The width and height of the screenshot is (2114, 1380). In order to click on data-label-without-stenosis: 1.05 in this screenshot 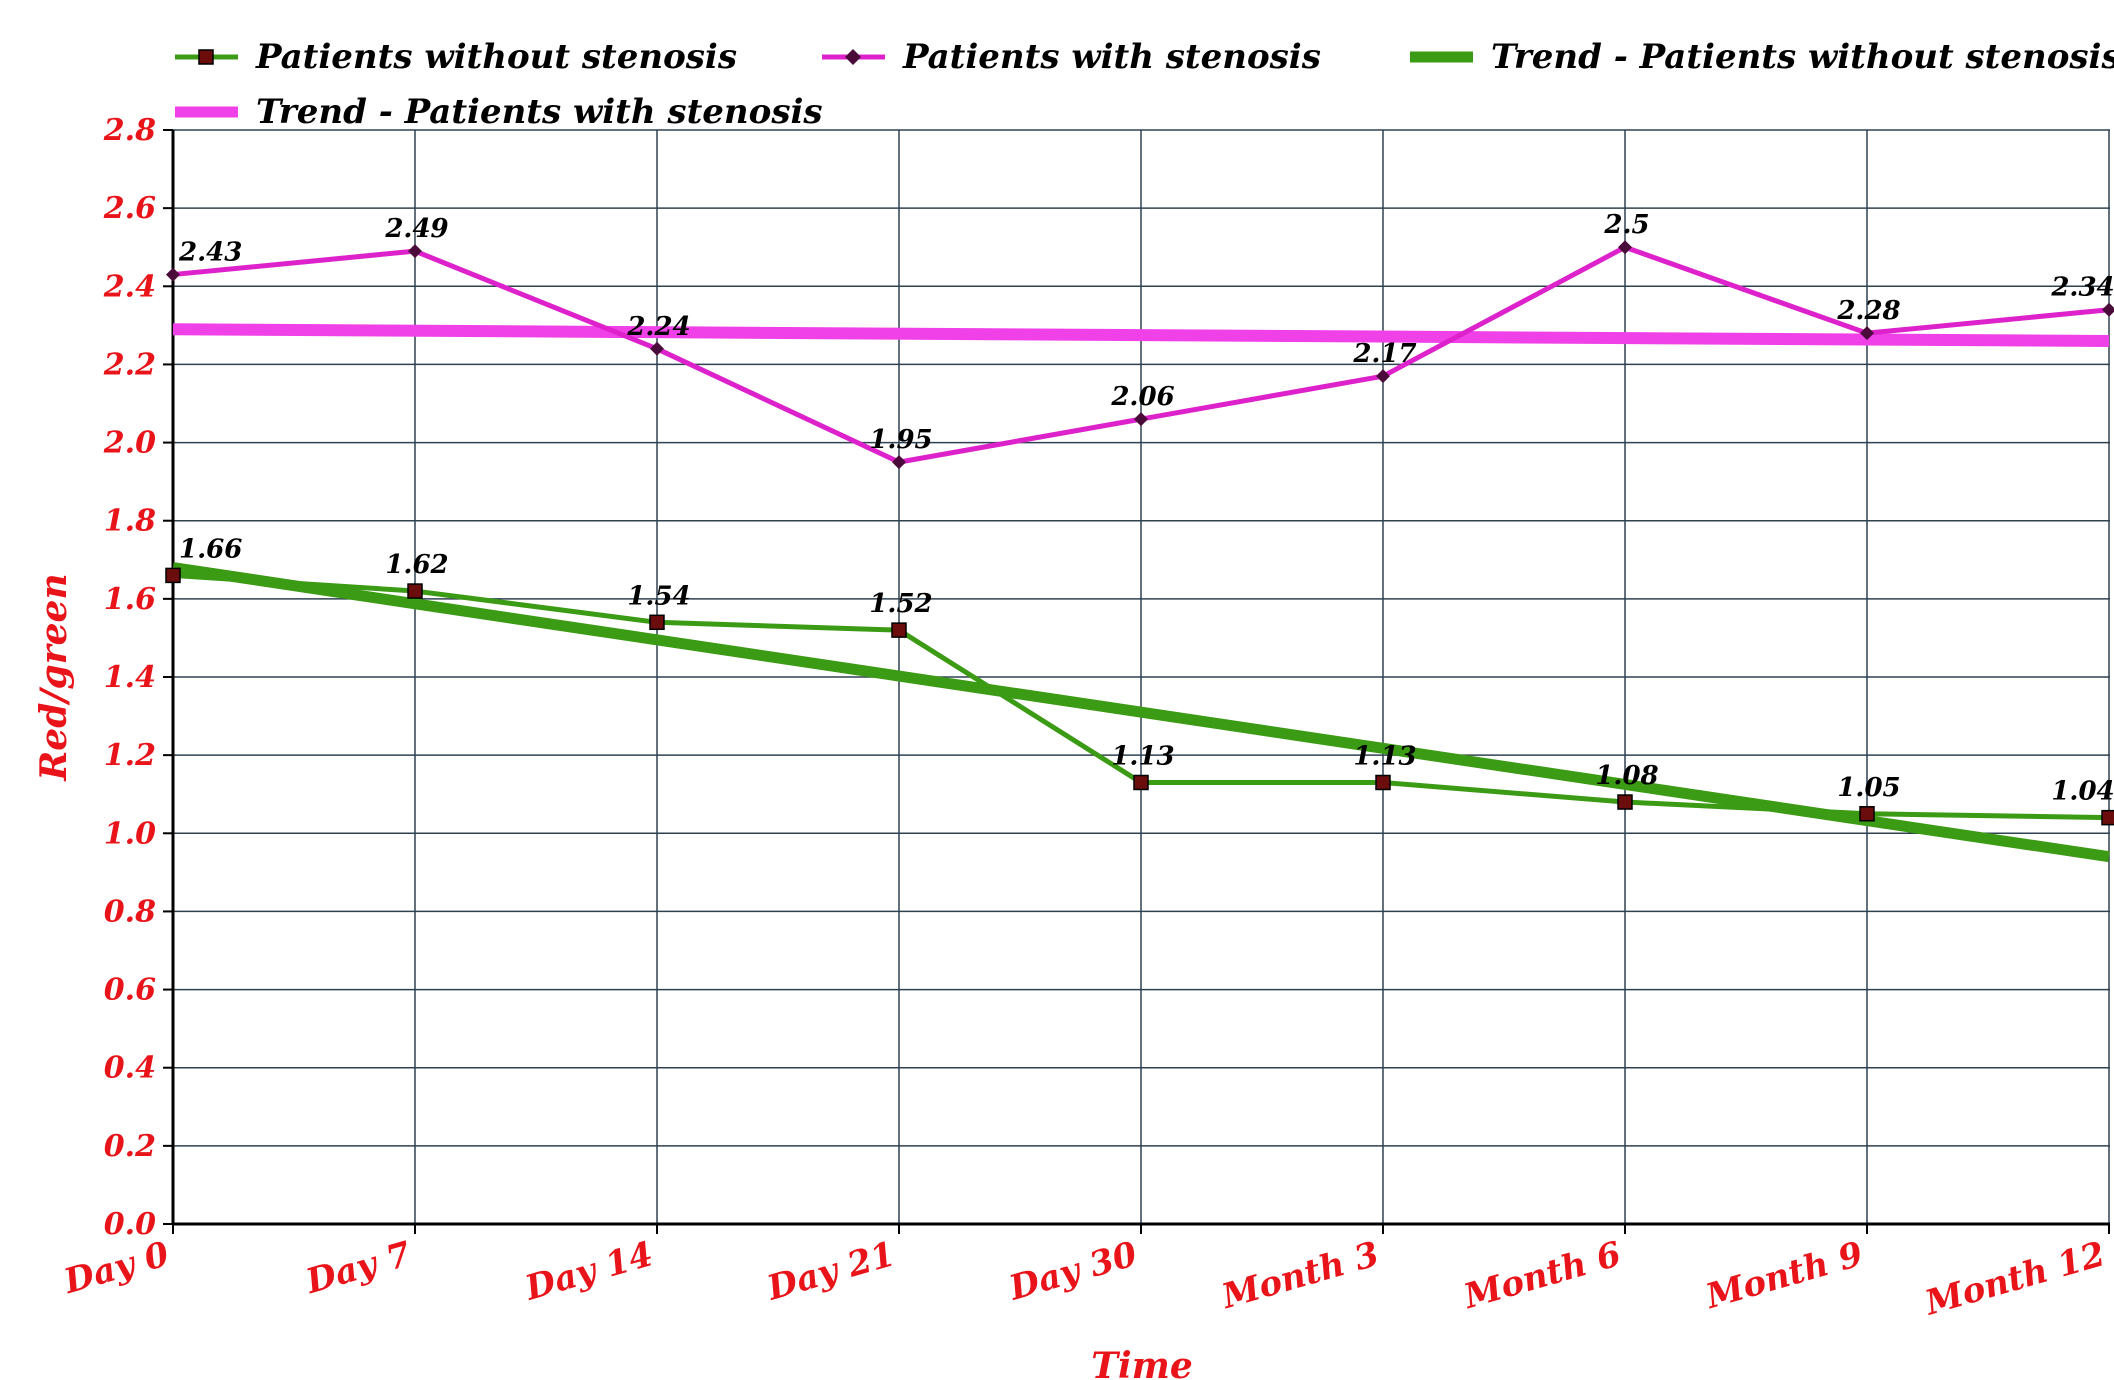, I will do `click(1868, 788)`.